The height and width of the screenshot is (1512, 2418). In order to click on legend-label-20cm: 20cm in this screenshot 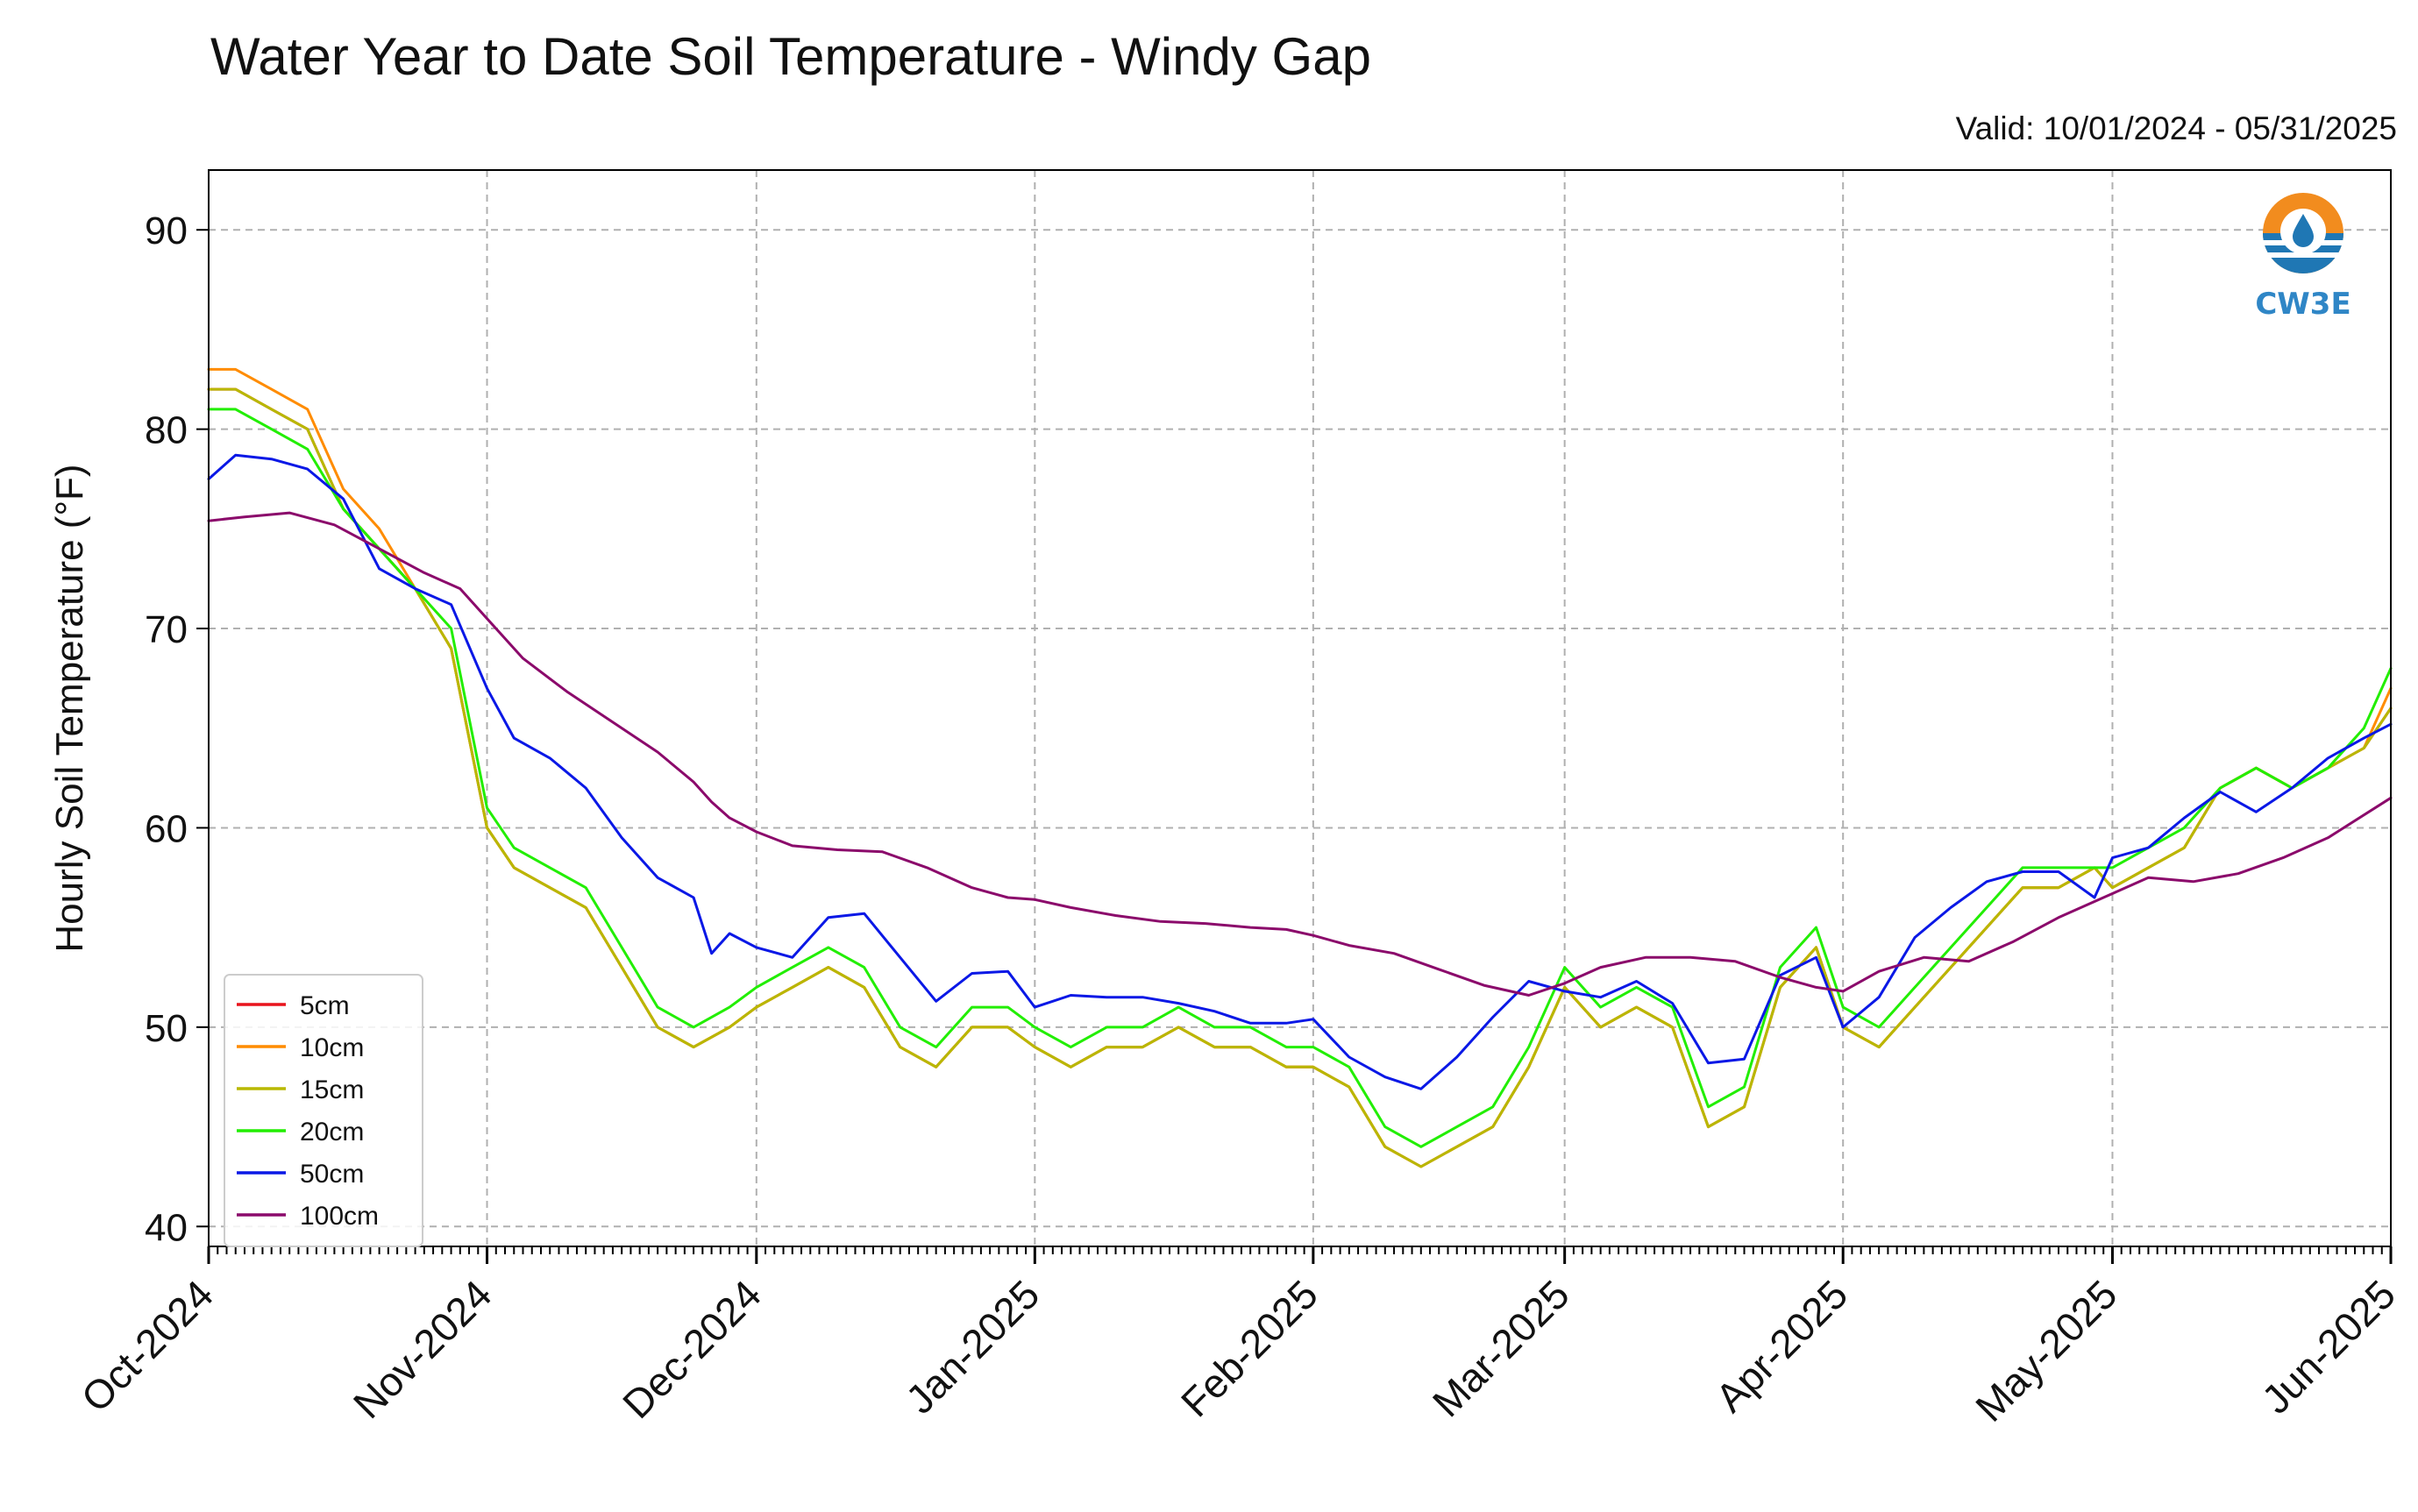, I will do `click(332, 1132)`.